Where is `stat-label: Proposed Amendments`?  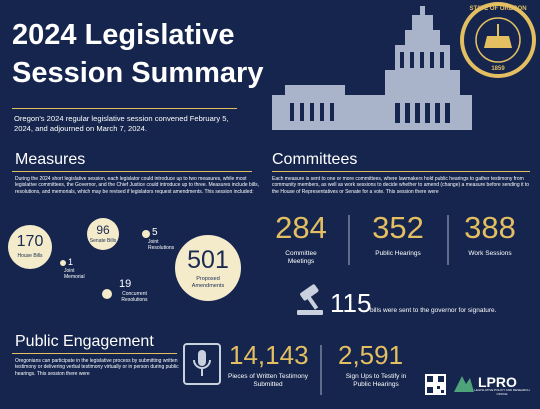 stat-label: Proposed Amendments is located at coordinates (208, 282).